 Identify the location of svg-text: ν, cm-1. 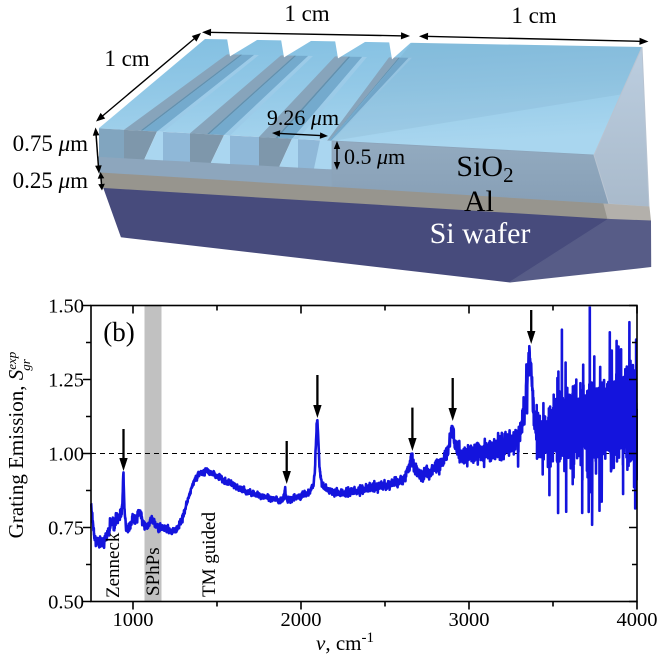
(345, 642).